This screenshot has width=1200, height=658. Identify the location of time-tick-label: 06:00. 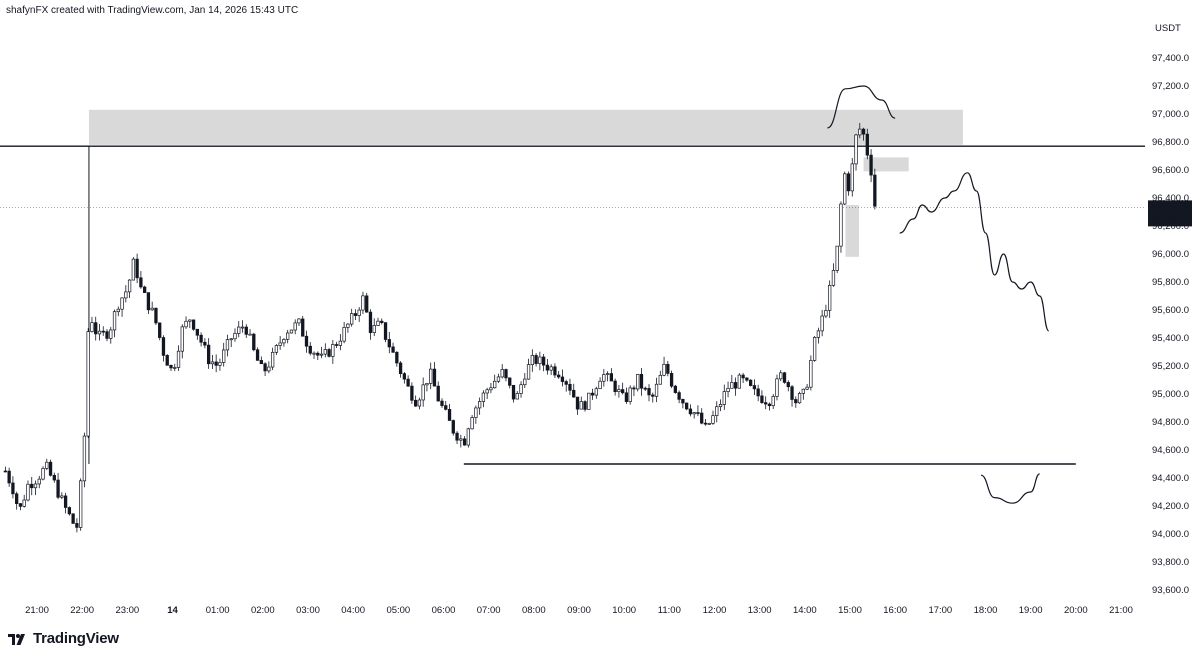
(444, 610).